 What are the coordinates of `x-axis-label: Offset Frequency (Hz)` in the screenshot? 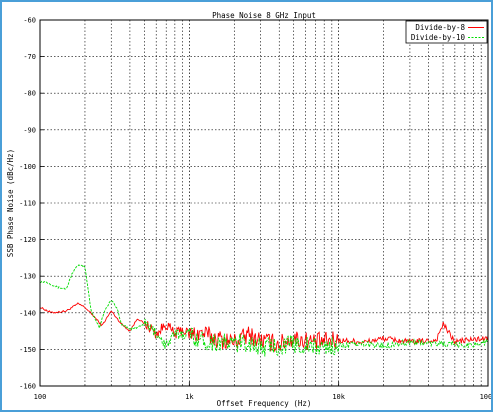 It's located at (264, 403).